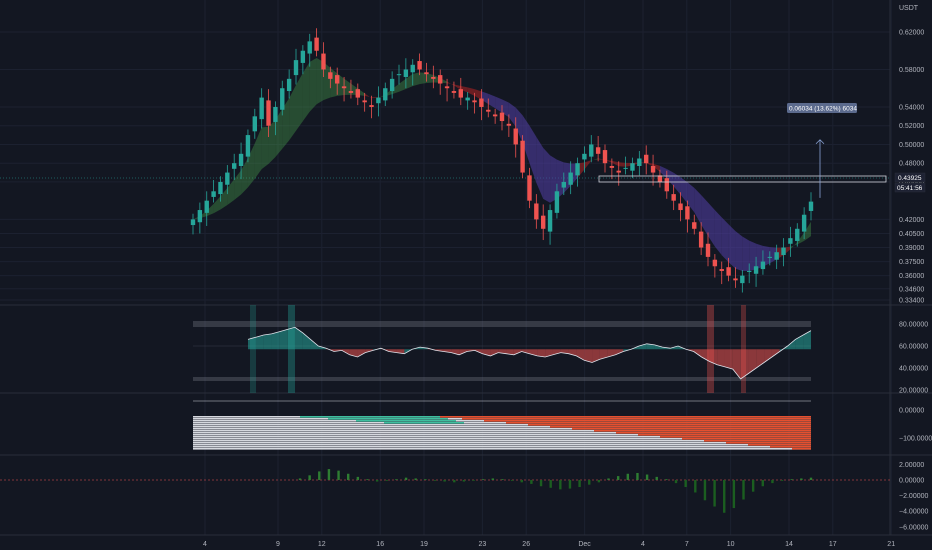 Image resolution: width=932 pixels, height=550 pixels. Describe the element at coordinates (464, 496) in the screenshot. I see `histogram-panel: 2.00000 0.00000 −2.00000 −4.00000 −6.00000` at that location.